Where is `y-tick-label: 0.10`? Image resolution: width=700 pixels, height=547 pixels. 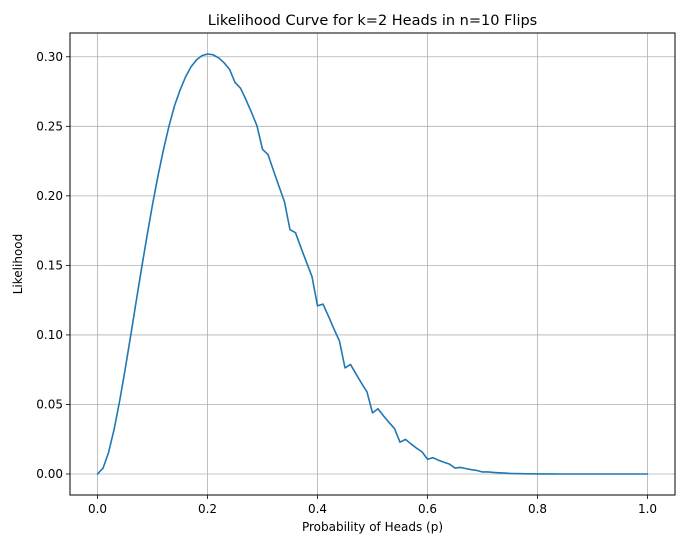
y-tick-label: 0.10 is located at coordinates (49, 335).